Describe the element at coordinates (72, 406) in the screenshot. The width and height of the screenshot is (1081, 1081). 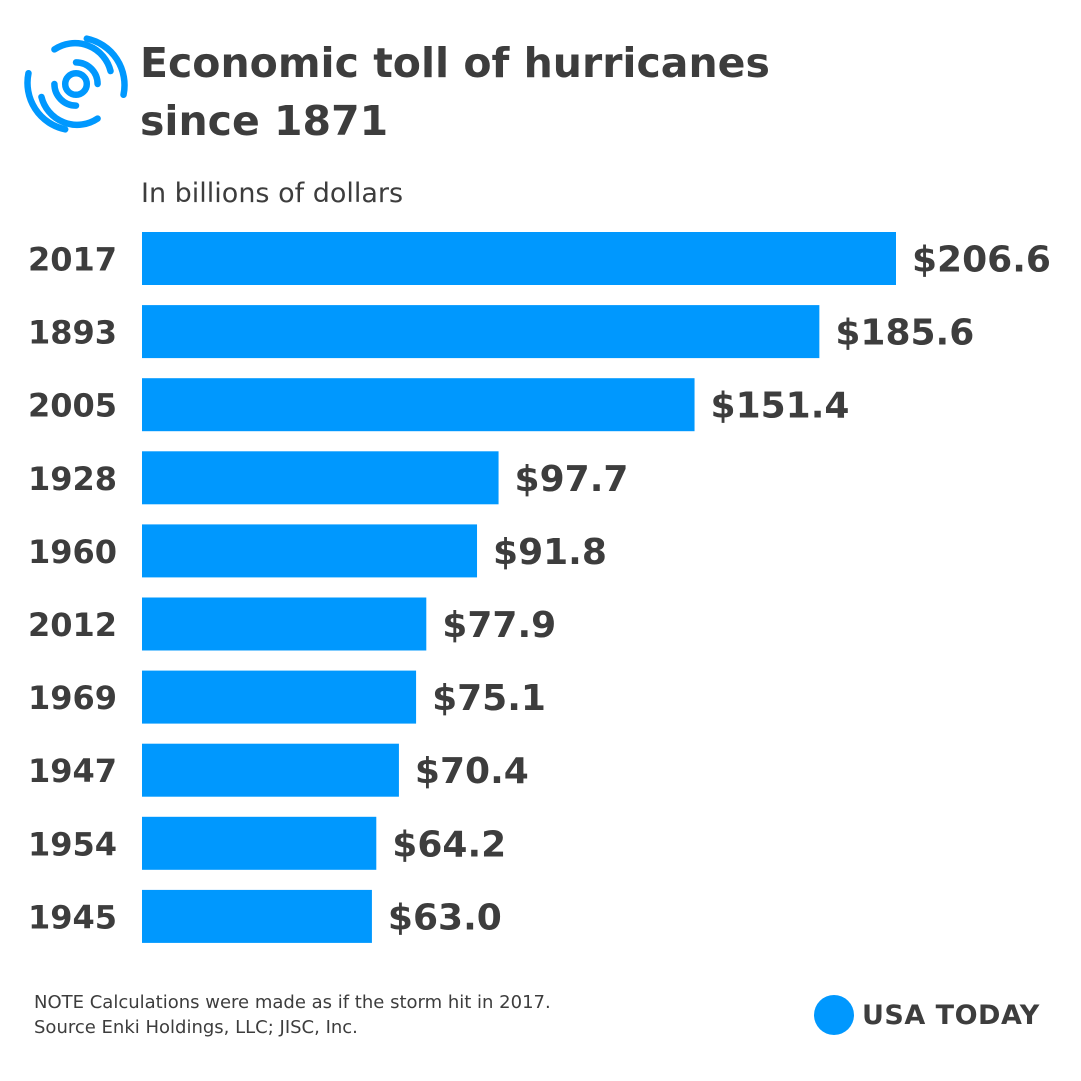
I see `category-label: 2005` at that location.